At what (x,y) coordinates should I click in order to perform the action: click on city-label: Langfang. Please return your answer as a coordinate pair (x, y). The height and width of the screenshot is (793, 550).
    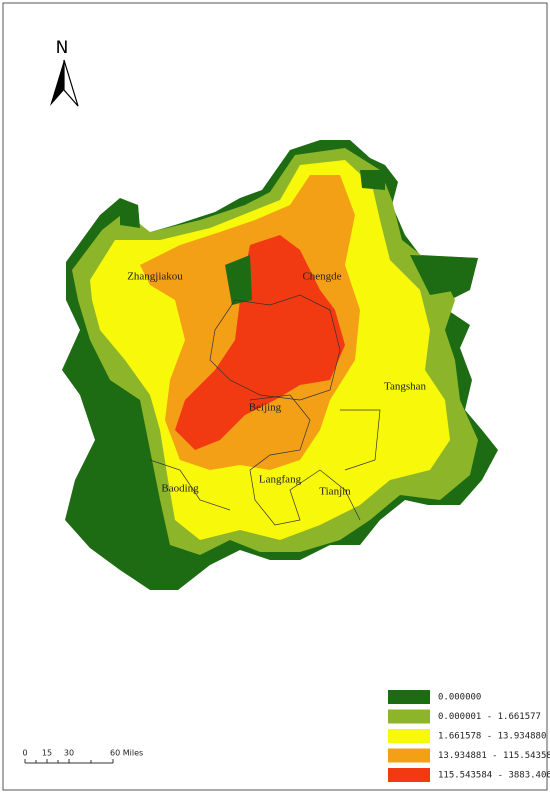
    Looking at the image, I should click on (280, 480).